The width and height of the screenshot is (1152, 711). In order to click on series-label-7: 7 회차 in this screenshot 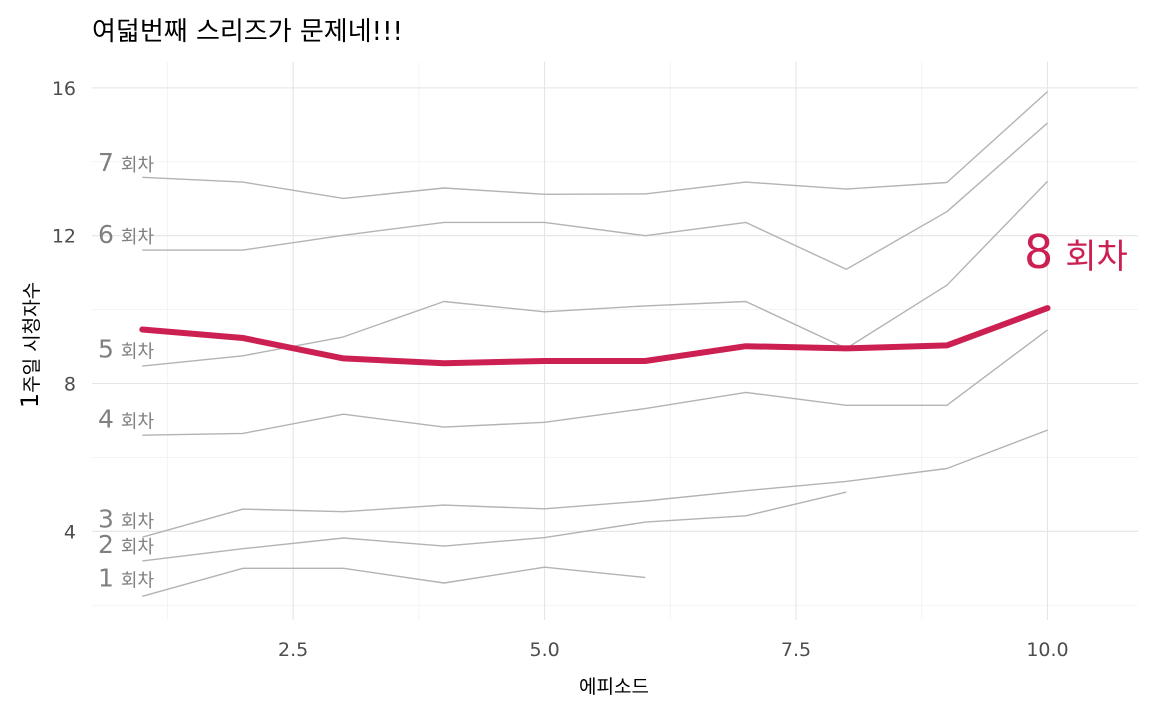, I will do `click(126, 162)`.